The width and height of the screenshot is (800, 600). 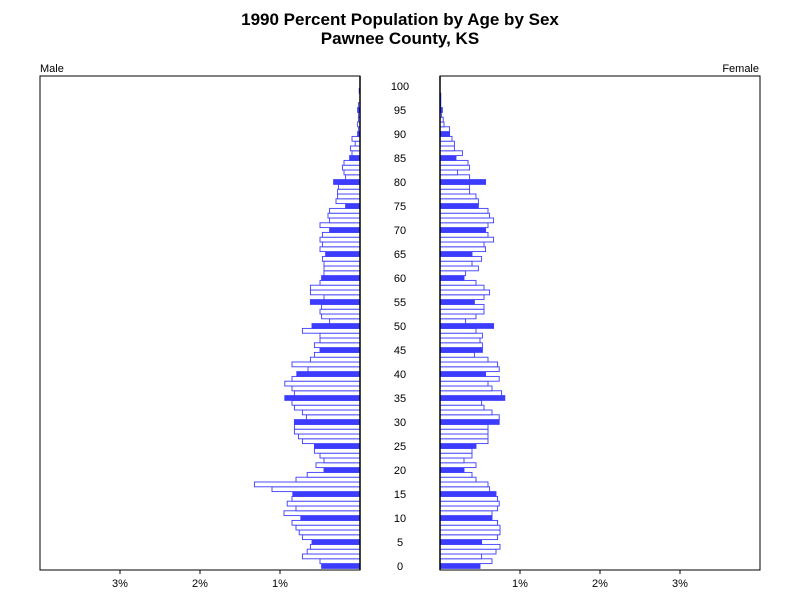 I want to click on age-label-35: 35, so click(x=400, y=399).